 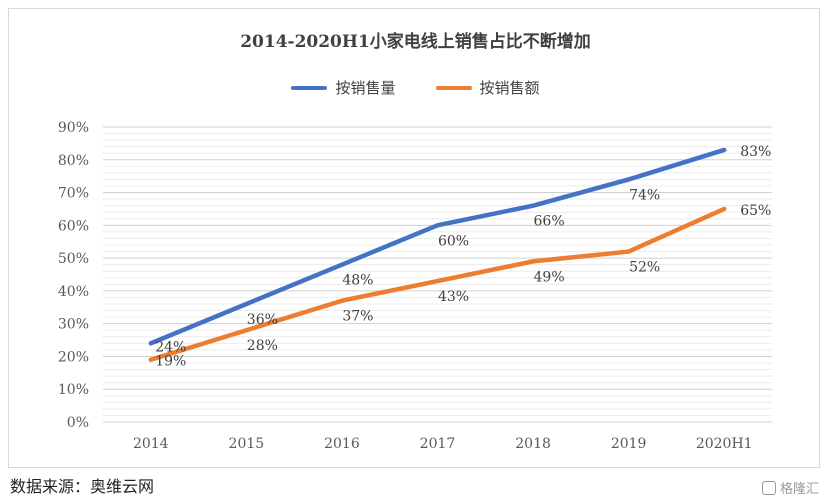 I want to click on data-label: 37%, so click(x=357, y=317).